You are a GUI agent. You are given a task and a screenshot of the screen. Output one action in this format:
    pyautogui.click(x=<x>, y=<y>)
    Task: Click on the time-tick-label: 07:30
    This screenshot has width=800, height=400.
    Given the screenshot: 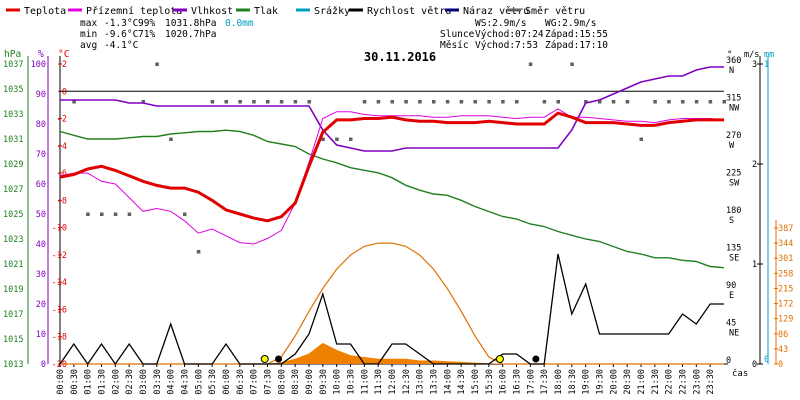 What is the action you would take?
    pyautogui.click(x=269, y=382)
    